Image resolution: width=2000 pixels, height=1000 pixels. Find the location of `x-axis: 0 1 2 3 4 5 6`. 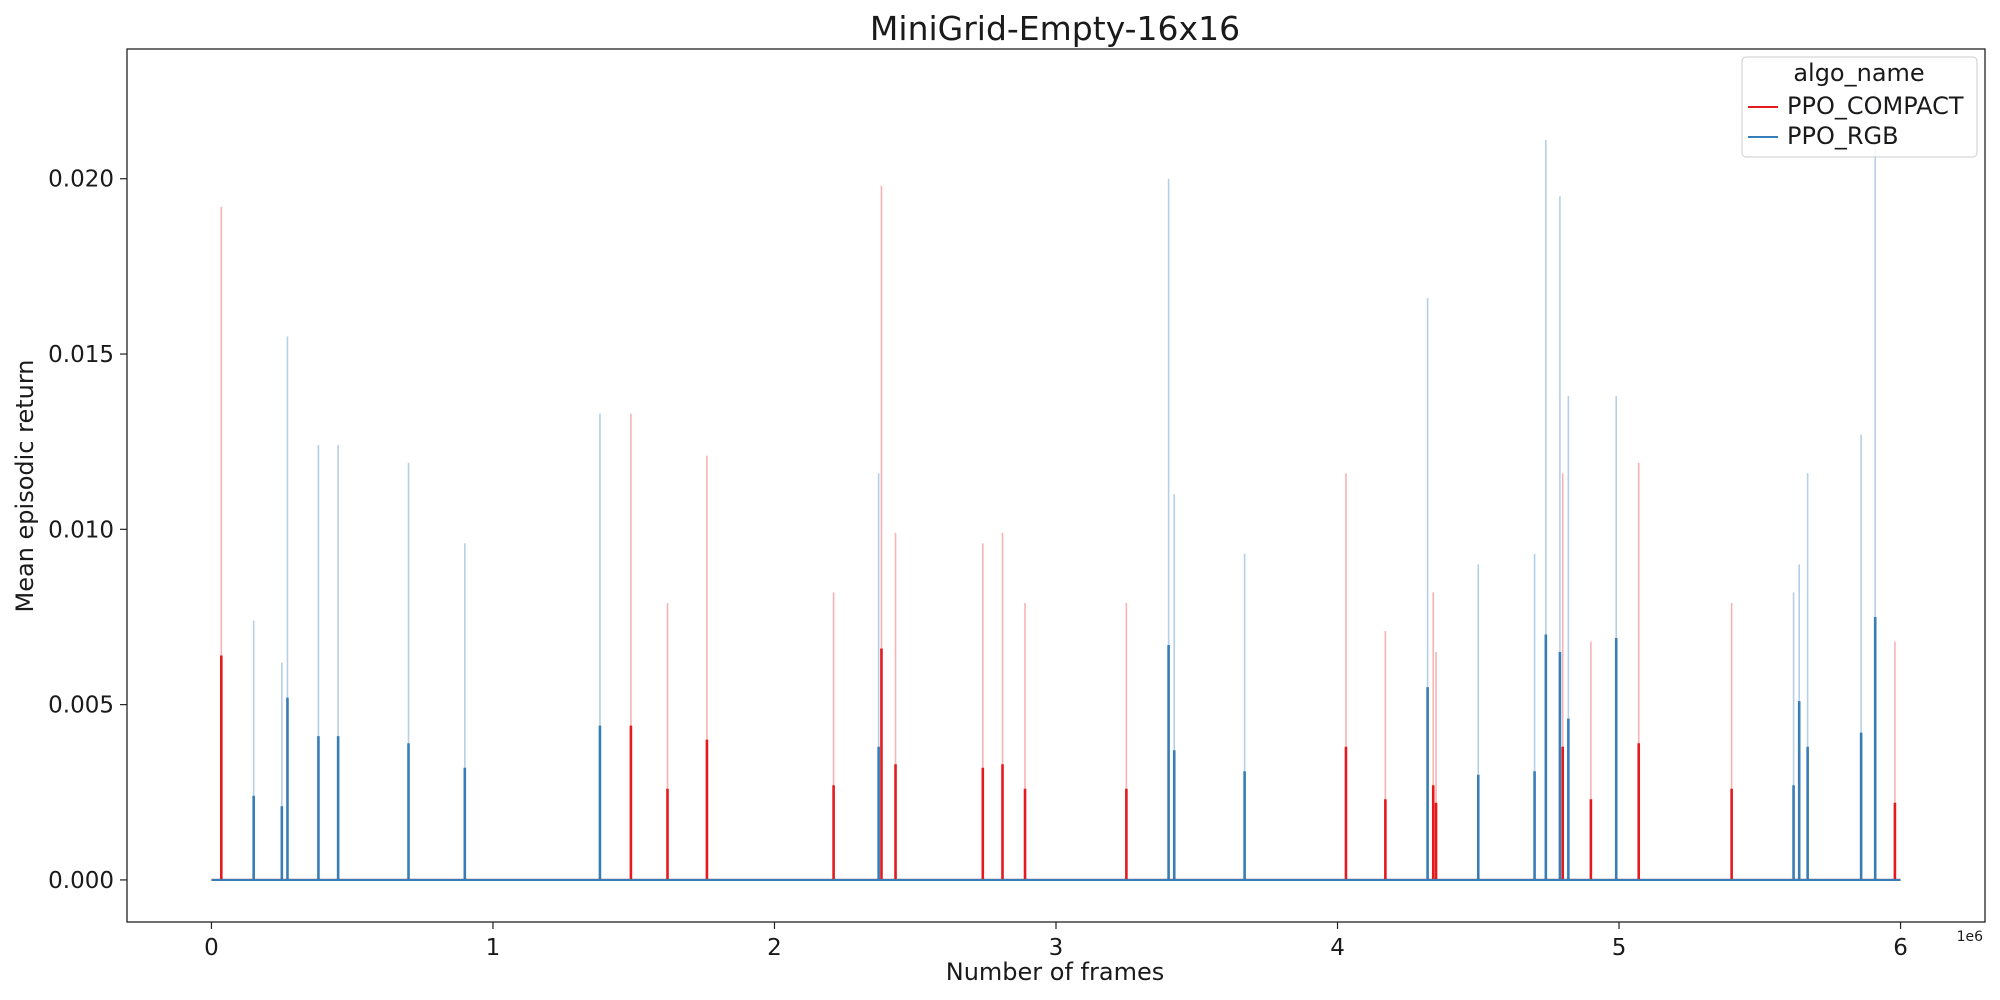

x-axis: 0 1 2 3 4 5 6 is located at coordinates (1056, 941).